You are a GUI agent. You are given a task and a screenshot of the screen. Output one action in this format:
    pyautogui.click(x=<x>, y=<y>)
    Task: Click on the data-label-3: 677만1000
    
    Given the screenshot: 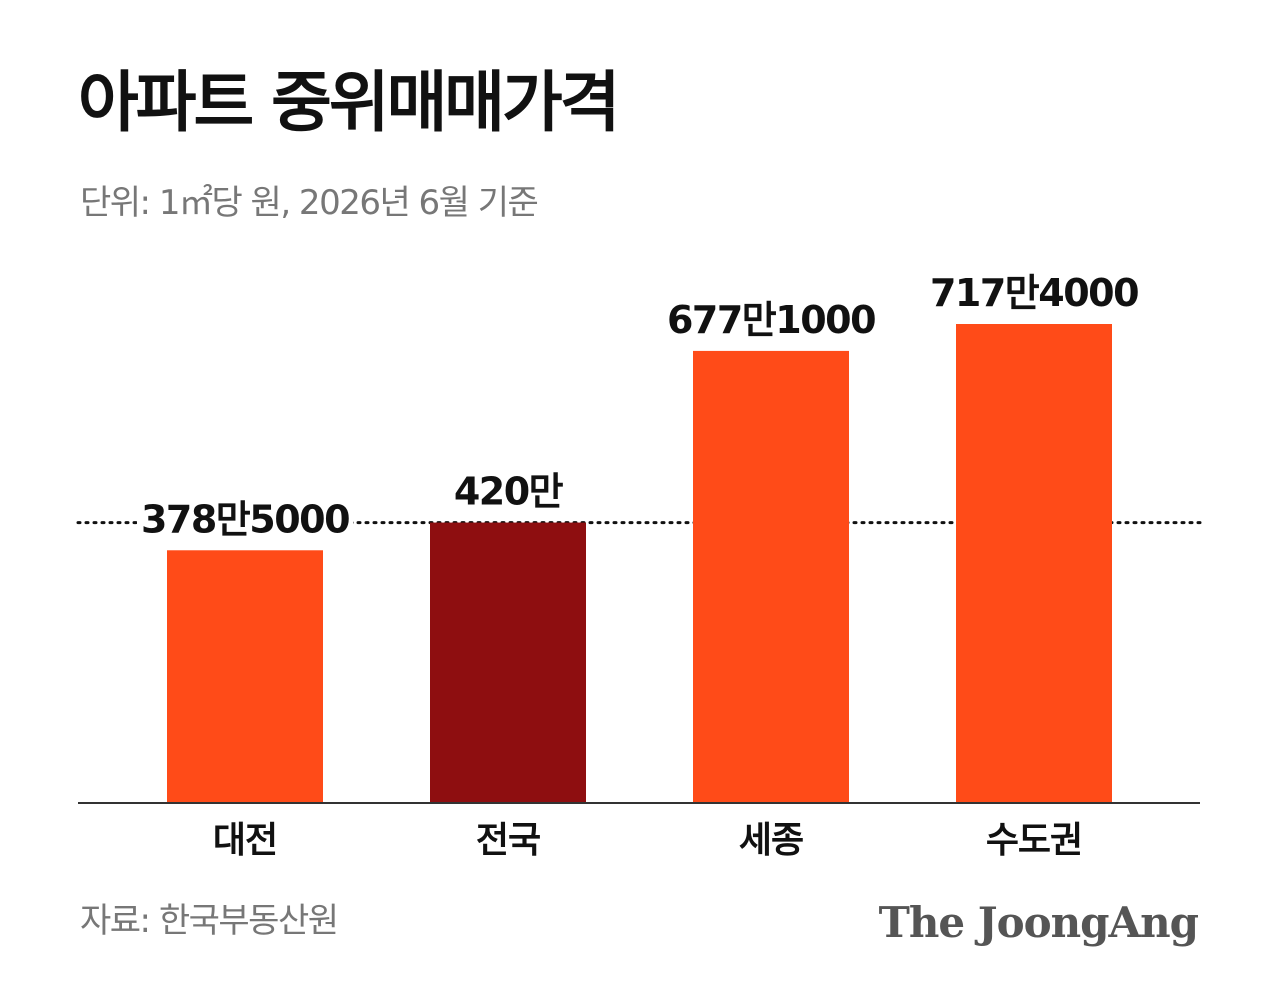 What is the action you would take?
    pyautogui.click(x=771, y=320)
    